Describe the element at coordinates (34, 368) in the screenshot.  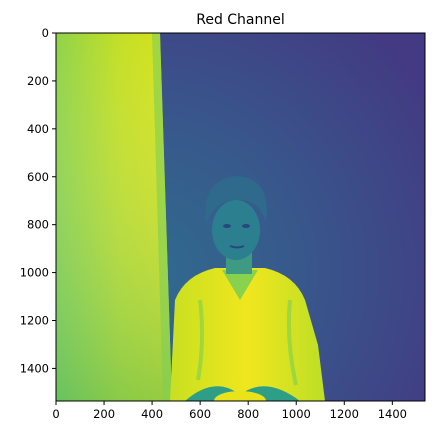
I see `y-tick-label: 1400` at that location.